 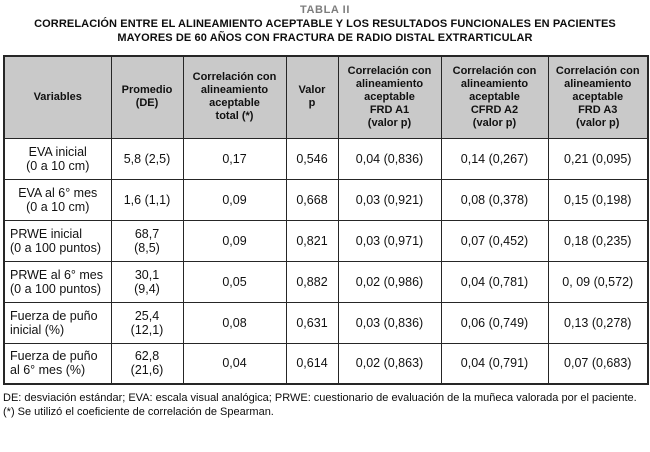 What do you see at coordinates (234, 158) in the screenshot?
I see `cell-corr-total: 0,17` at bounding box center [234, 158].